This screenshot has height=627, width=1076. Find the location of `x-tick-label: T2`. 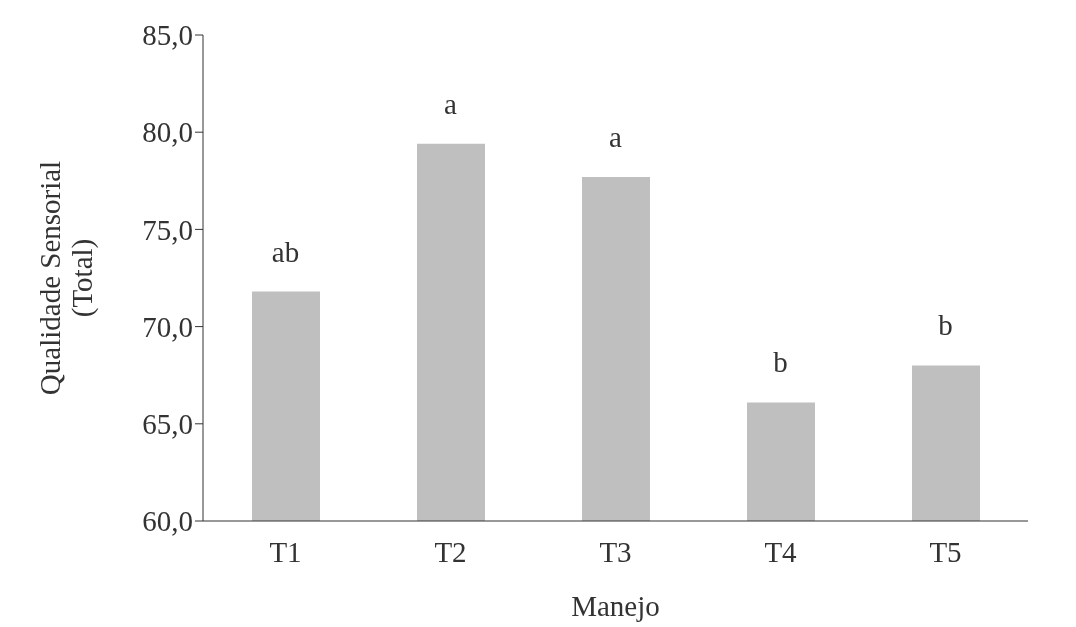

x-tick-label: T2 is located at coordinates (450, 551).